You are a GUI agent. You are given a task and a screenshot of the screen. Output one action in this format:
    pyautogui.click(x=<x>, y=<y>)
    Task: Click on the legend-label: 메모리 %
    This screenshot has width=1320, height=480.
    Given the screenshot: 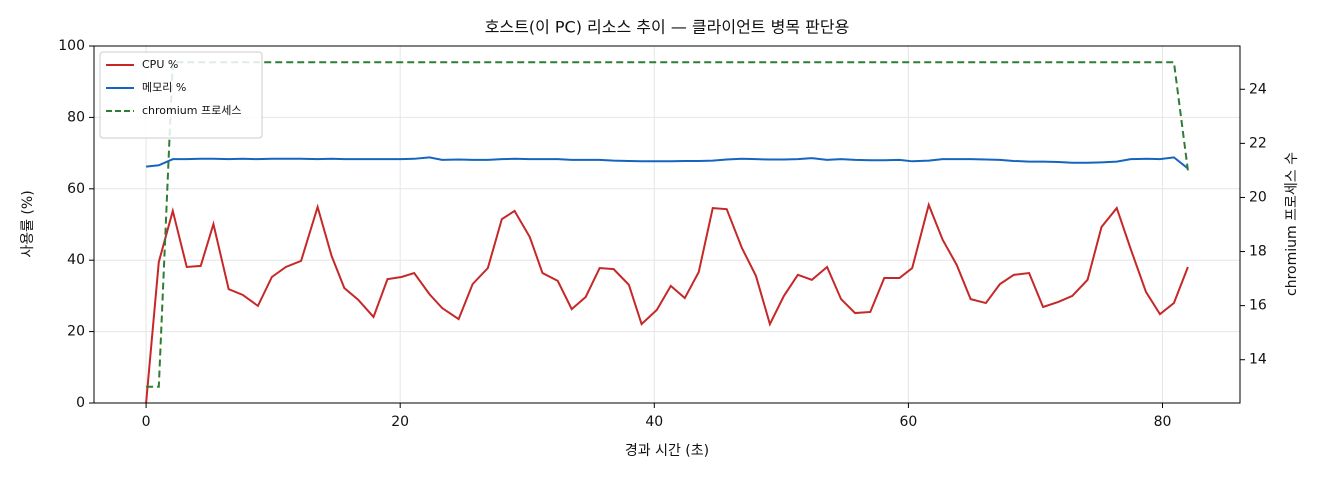 What is the action you would take?
    pyautogui.click(x=164, y=87)
    